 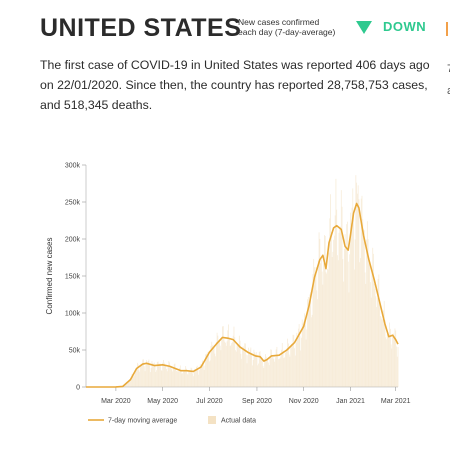 What do you see at coordinates (142, 421) in the screenshot?
I see `legend-label-moving-average: 7-day moving average` at bounding box center [142, 421].